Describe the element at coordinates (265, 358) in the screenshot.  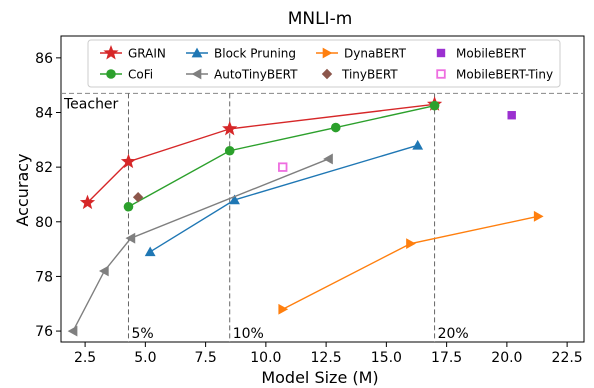
I see `x-tick-label: 10.0` at that location.